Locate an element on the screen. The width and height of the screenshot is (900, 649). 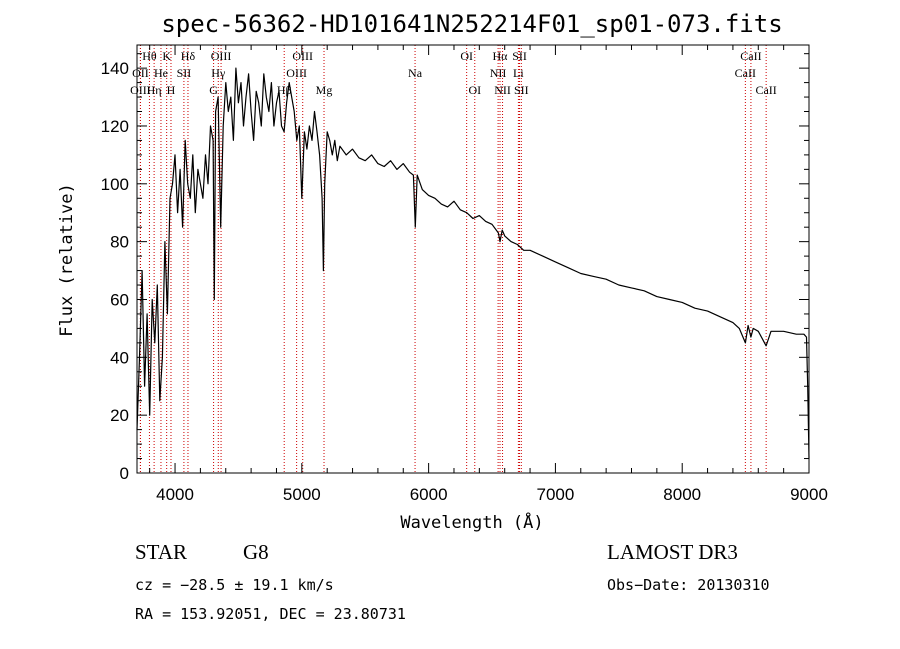
y-tick-label: 0 is located at coordinates (124, 473).